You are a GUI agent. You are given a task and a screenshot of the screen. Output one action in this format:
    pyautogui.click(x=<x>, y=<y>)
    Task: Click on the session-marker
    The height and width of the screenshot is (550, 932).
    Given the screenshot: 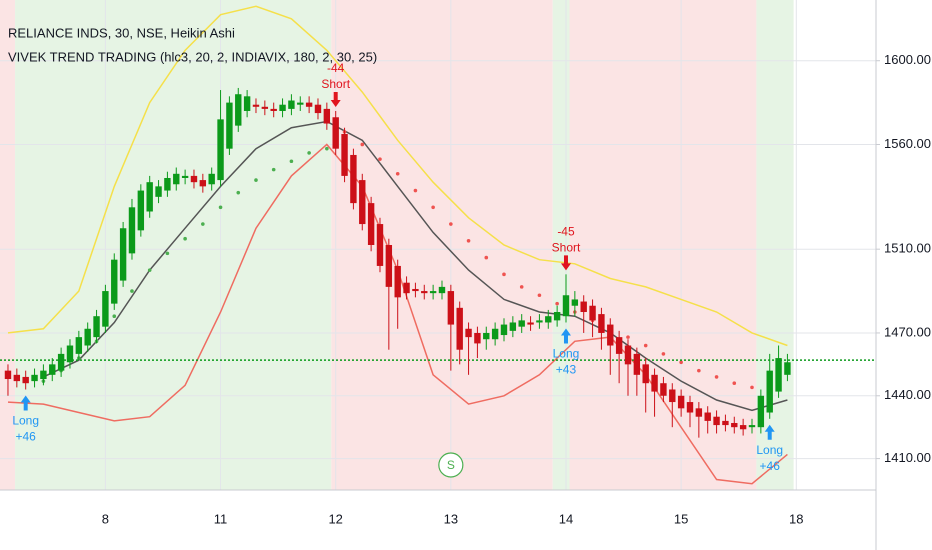 What is the action you would take?
    pyautogui.click(x=451, y=465)
    